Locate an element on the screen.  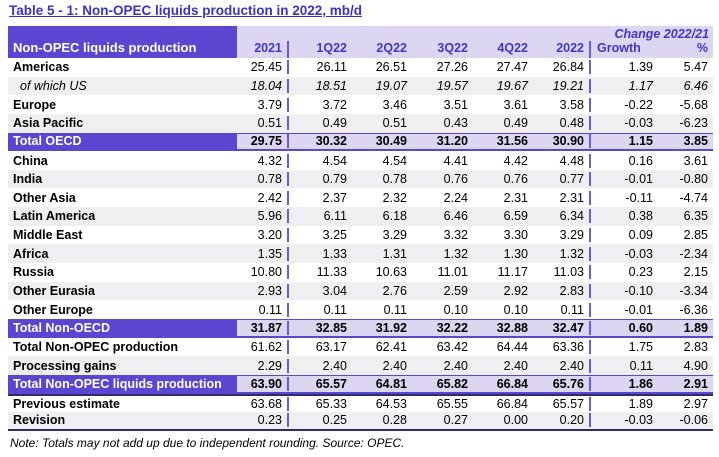
value-cell: 1.33 is located at coordinates (334, 253).